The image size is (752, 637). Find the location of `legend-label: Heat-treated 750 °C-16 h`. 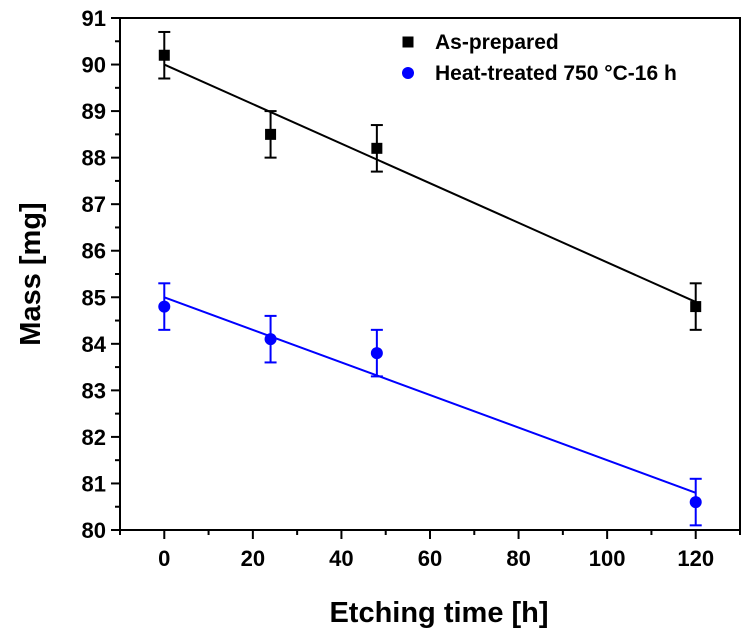

legend-label: Heat-treated 750 °C-16 h is located at coordinates (556, 73).